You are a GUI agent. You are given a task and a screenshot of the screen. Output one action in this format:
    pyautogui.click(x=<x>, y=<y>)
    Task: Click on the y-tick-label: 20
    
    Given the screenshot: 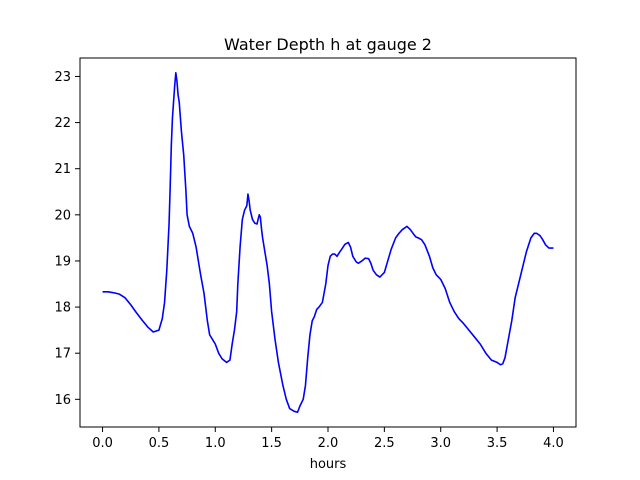 What is the action you would take?
    pyautogui.click(x=62, y=215)
    